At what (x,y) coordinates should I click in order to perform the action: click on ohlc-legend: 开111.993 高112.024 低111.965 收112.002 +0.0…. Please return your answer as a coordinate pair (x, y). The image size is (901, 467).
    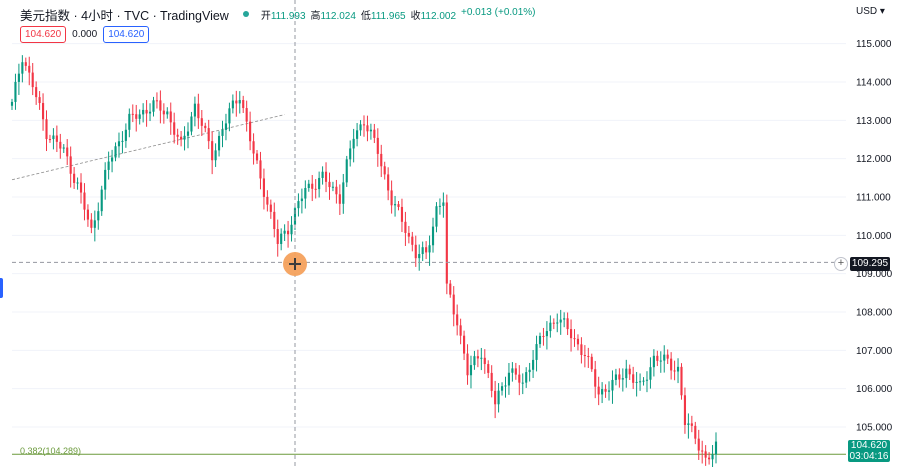
    Looking at the image, I should click on (398, 14).